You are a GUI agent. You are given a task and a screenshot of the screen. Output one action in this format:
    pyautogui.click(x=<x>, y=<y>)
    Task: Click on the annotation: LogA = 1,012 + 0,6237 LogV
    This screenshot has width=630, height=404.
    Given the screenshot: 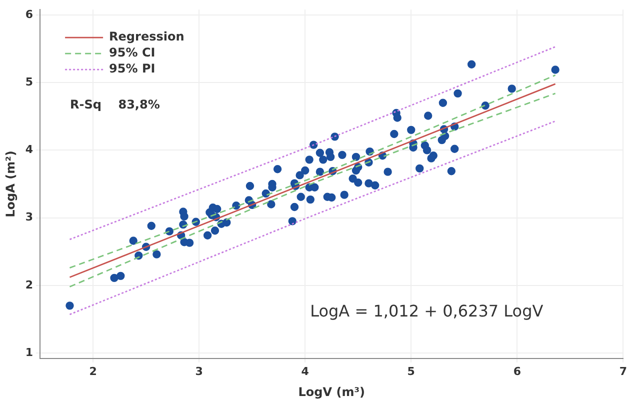 What is the action you would take?
    pyautogui.click(x=427, y=311)
    